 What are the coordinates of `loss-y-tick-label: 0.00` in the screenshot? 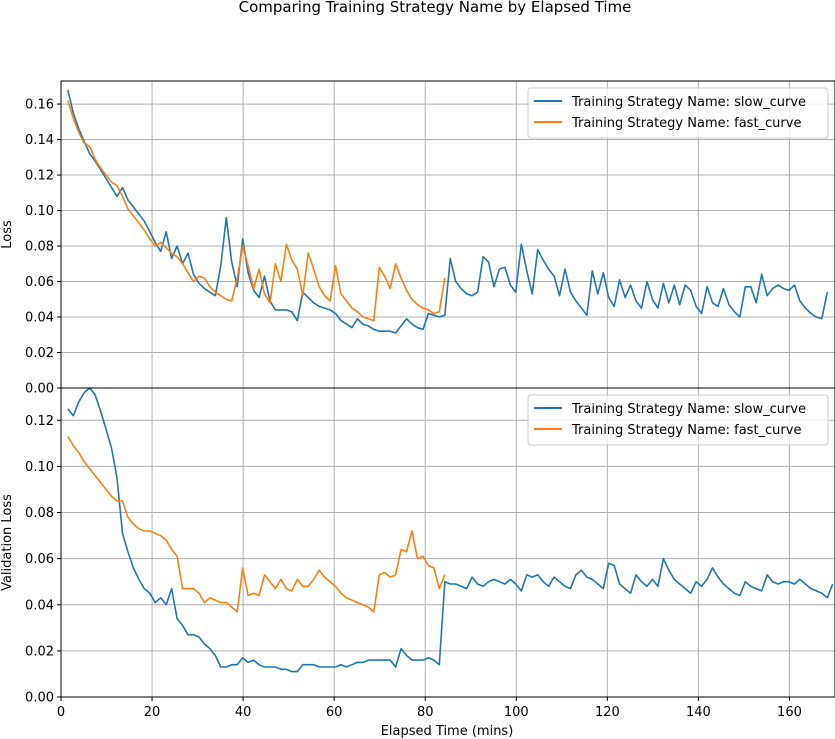 It's located at (39, 389).